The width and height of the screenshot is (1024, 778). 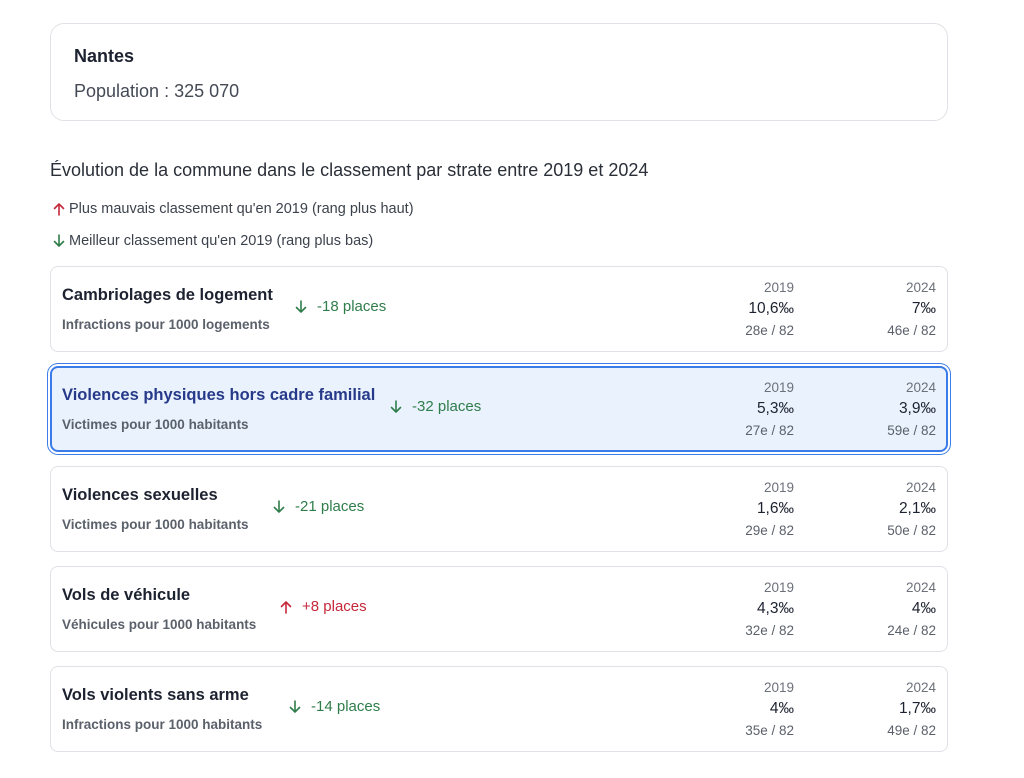 I want to click on rank-value: 24e / 82, so click(x=911, y=630).